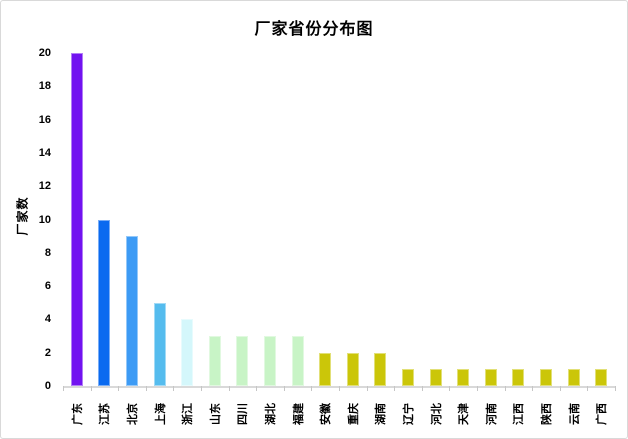 This screenshot has width=628, height=439. Describe the element at coordinates (352, 369) in the screenshot. I see `bar-重庆` at that location.